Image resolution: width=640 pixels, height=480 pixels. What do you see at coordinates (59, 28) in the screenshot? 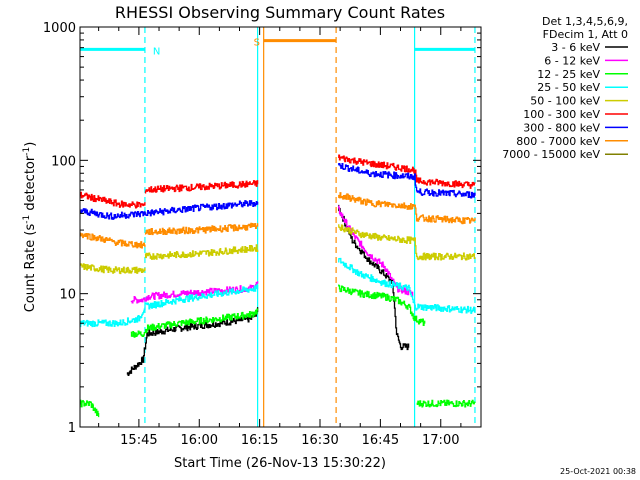
I see `y-tick-label: 1000` at bounding box center [59, 28].